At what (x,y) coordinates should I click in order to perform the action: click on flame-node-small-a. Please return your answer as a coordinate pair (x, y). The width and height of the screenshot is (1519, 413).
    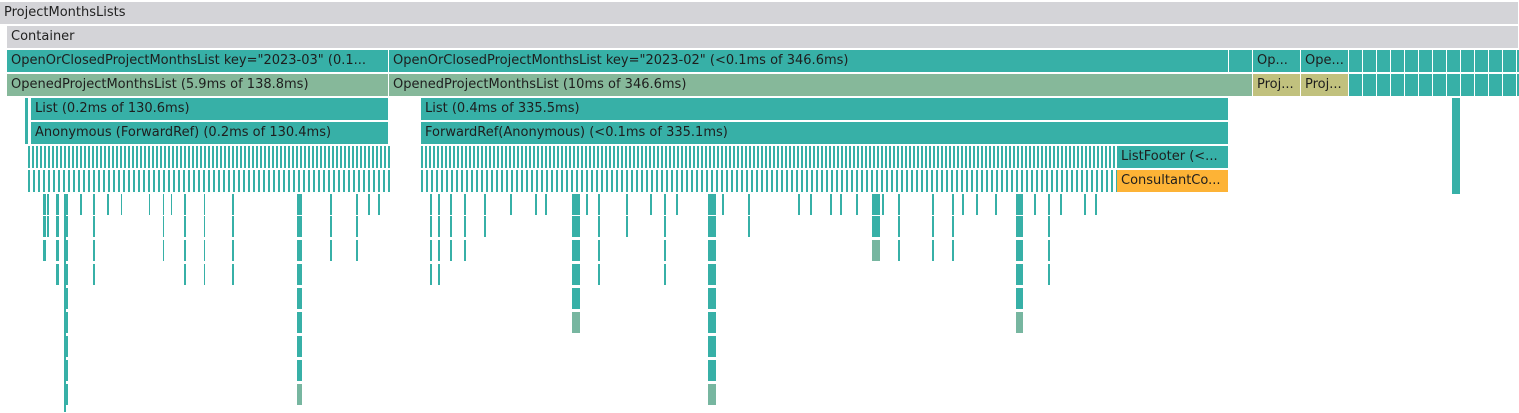
    Looking at the image, I should click on (1241, 61).